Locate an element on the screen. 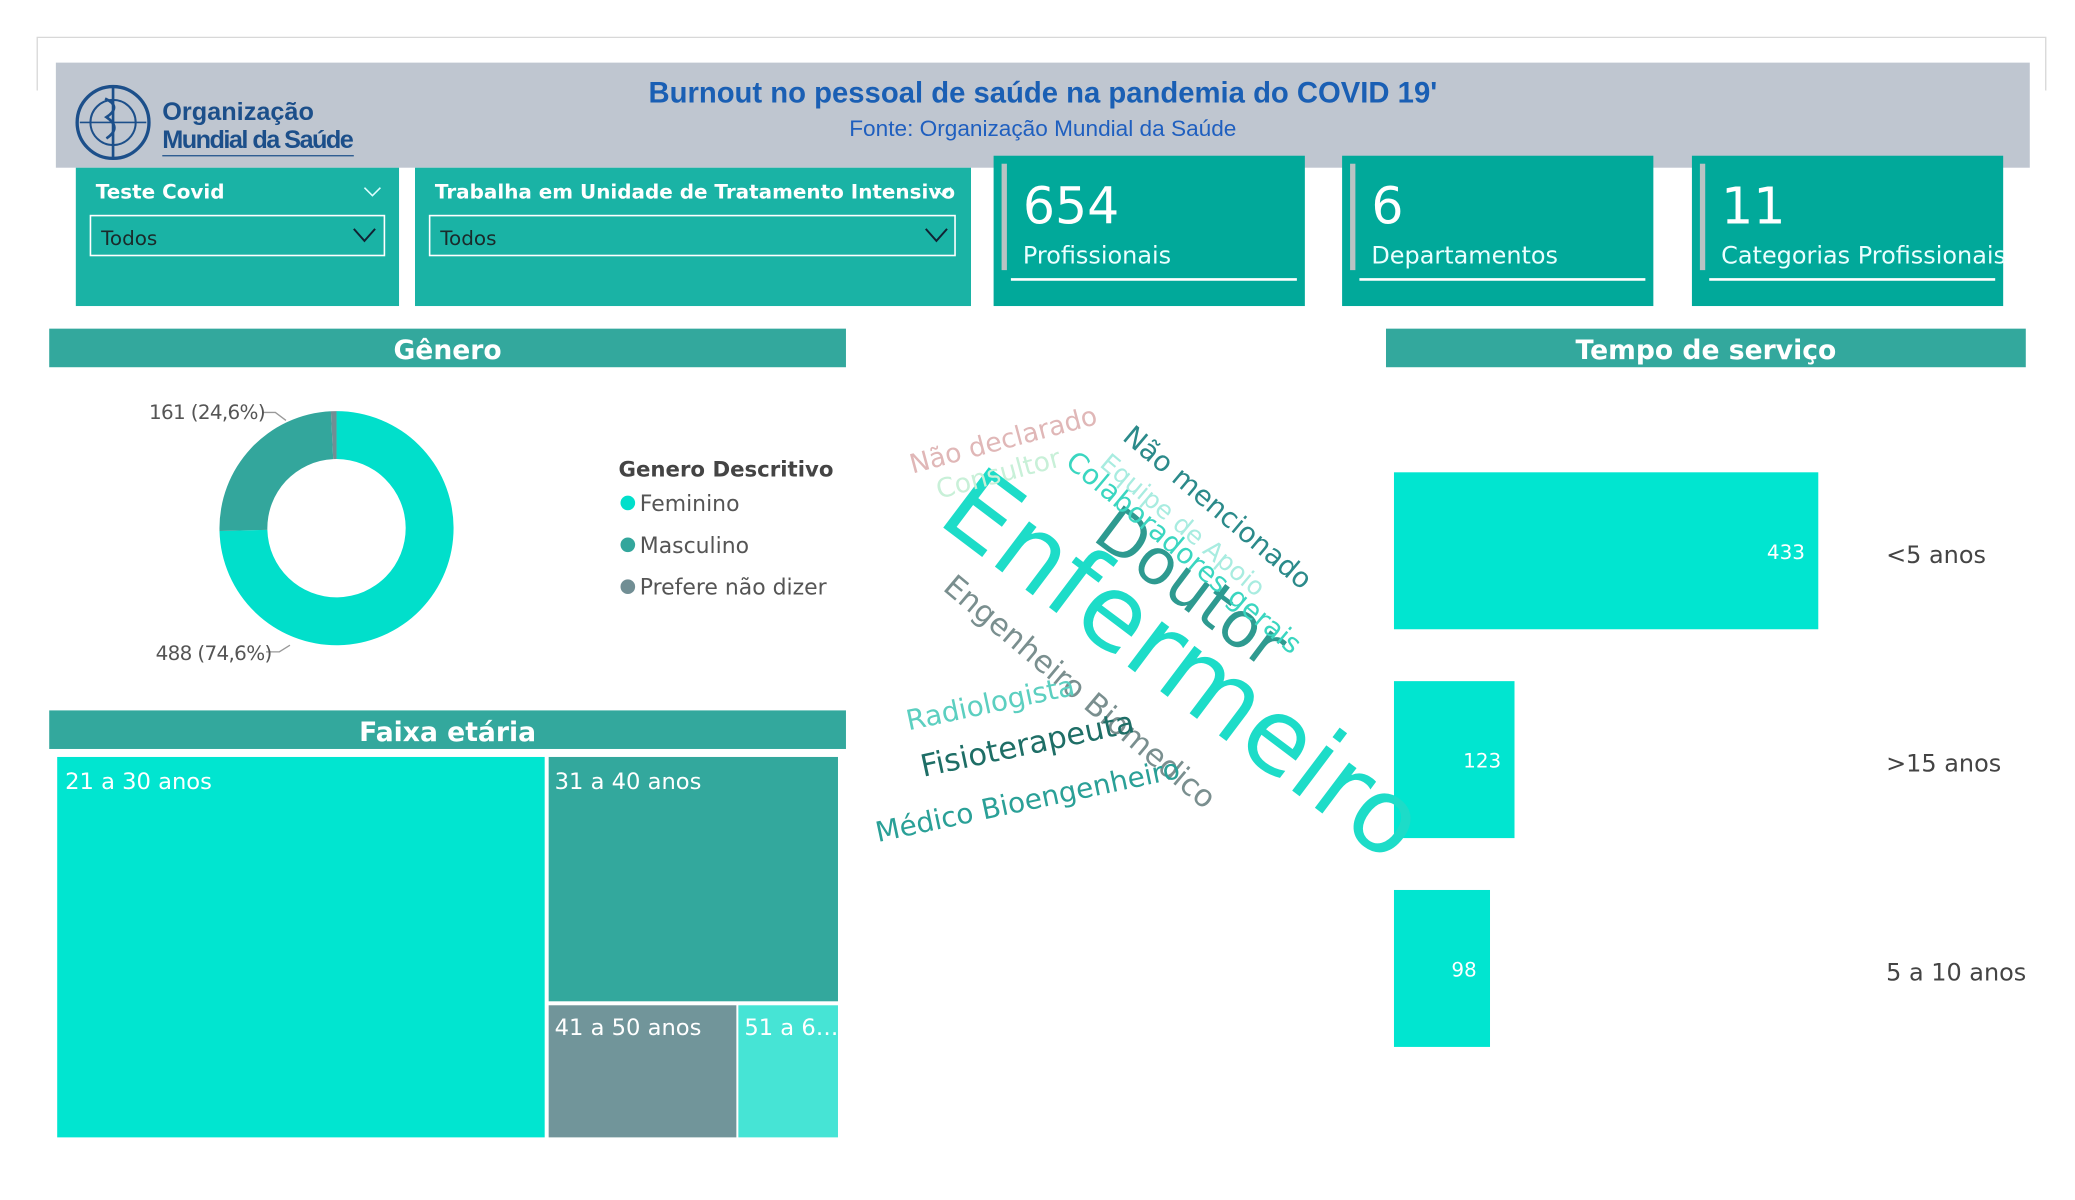 This screenshot has height=1200, width=2075. logo is located at coordinates (214, 122).